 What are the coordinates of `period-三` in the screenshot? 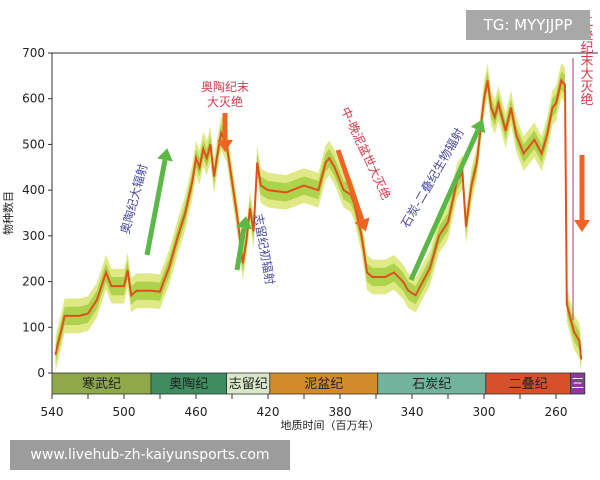 It's located at (578, 383).